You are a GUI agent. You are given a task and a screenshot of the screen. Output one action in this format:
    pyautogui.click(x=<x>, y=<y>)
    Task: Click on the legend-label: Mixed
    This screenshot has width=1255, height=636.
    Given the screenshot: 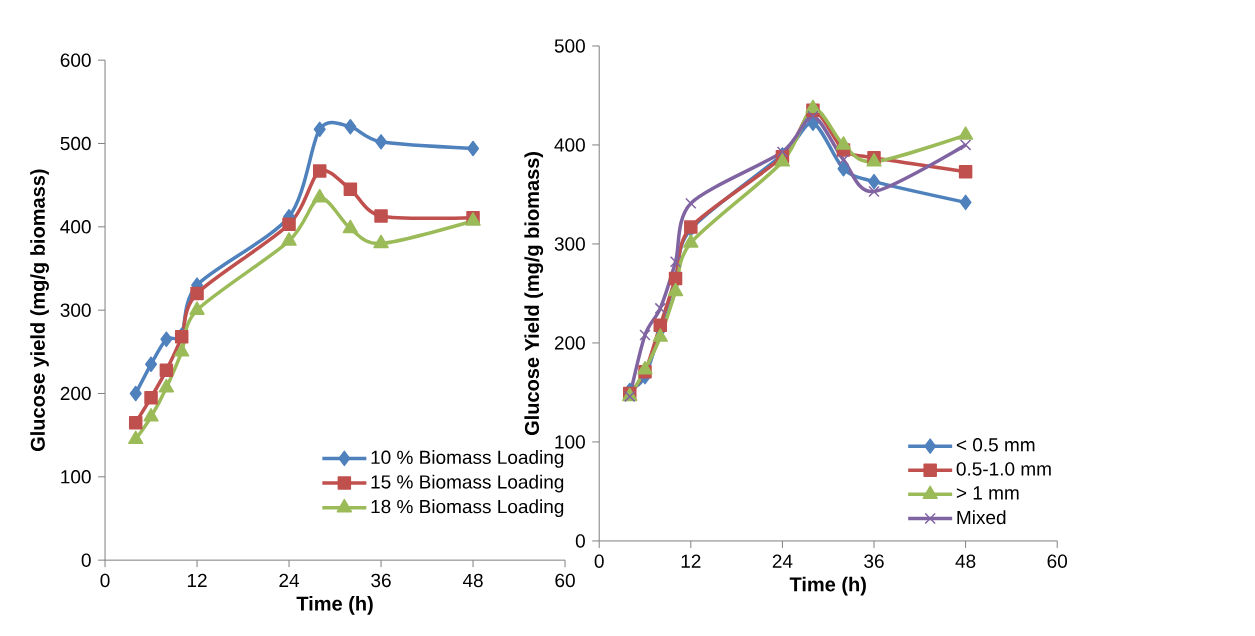 What is the action you would take?
    pyautogui.click(x=981, y=517)
    